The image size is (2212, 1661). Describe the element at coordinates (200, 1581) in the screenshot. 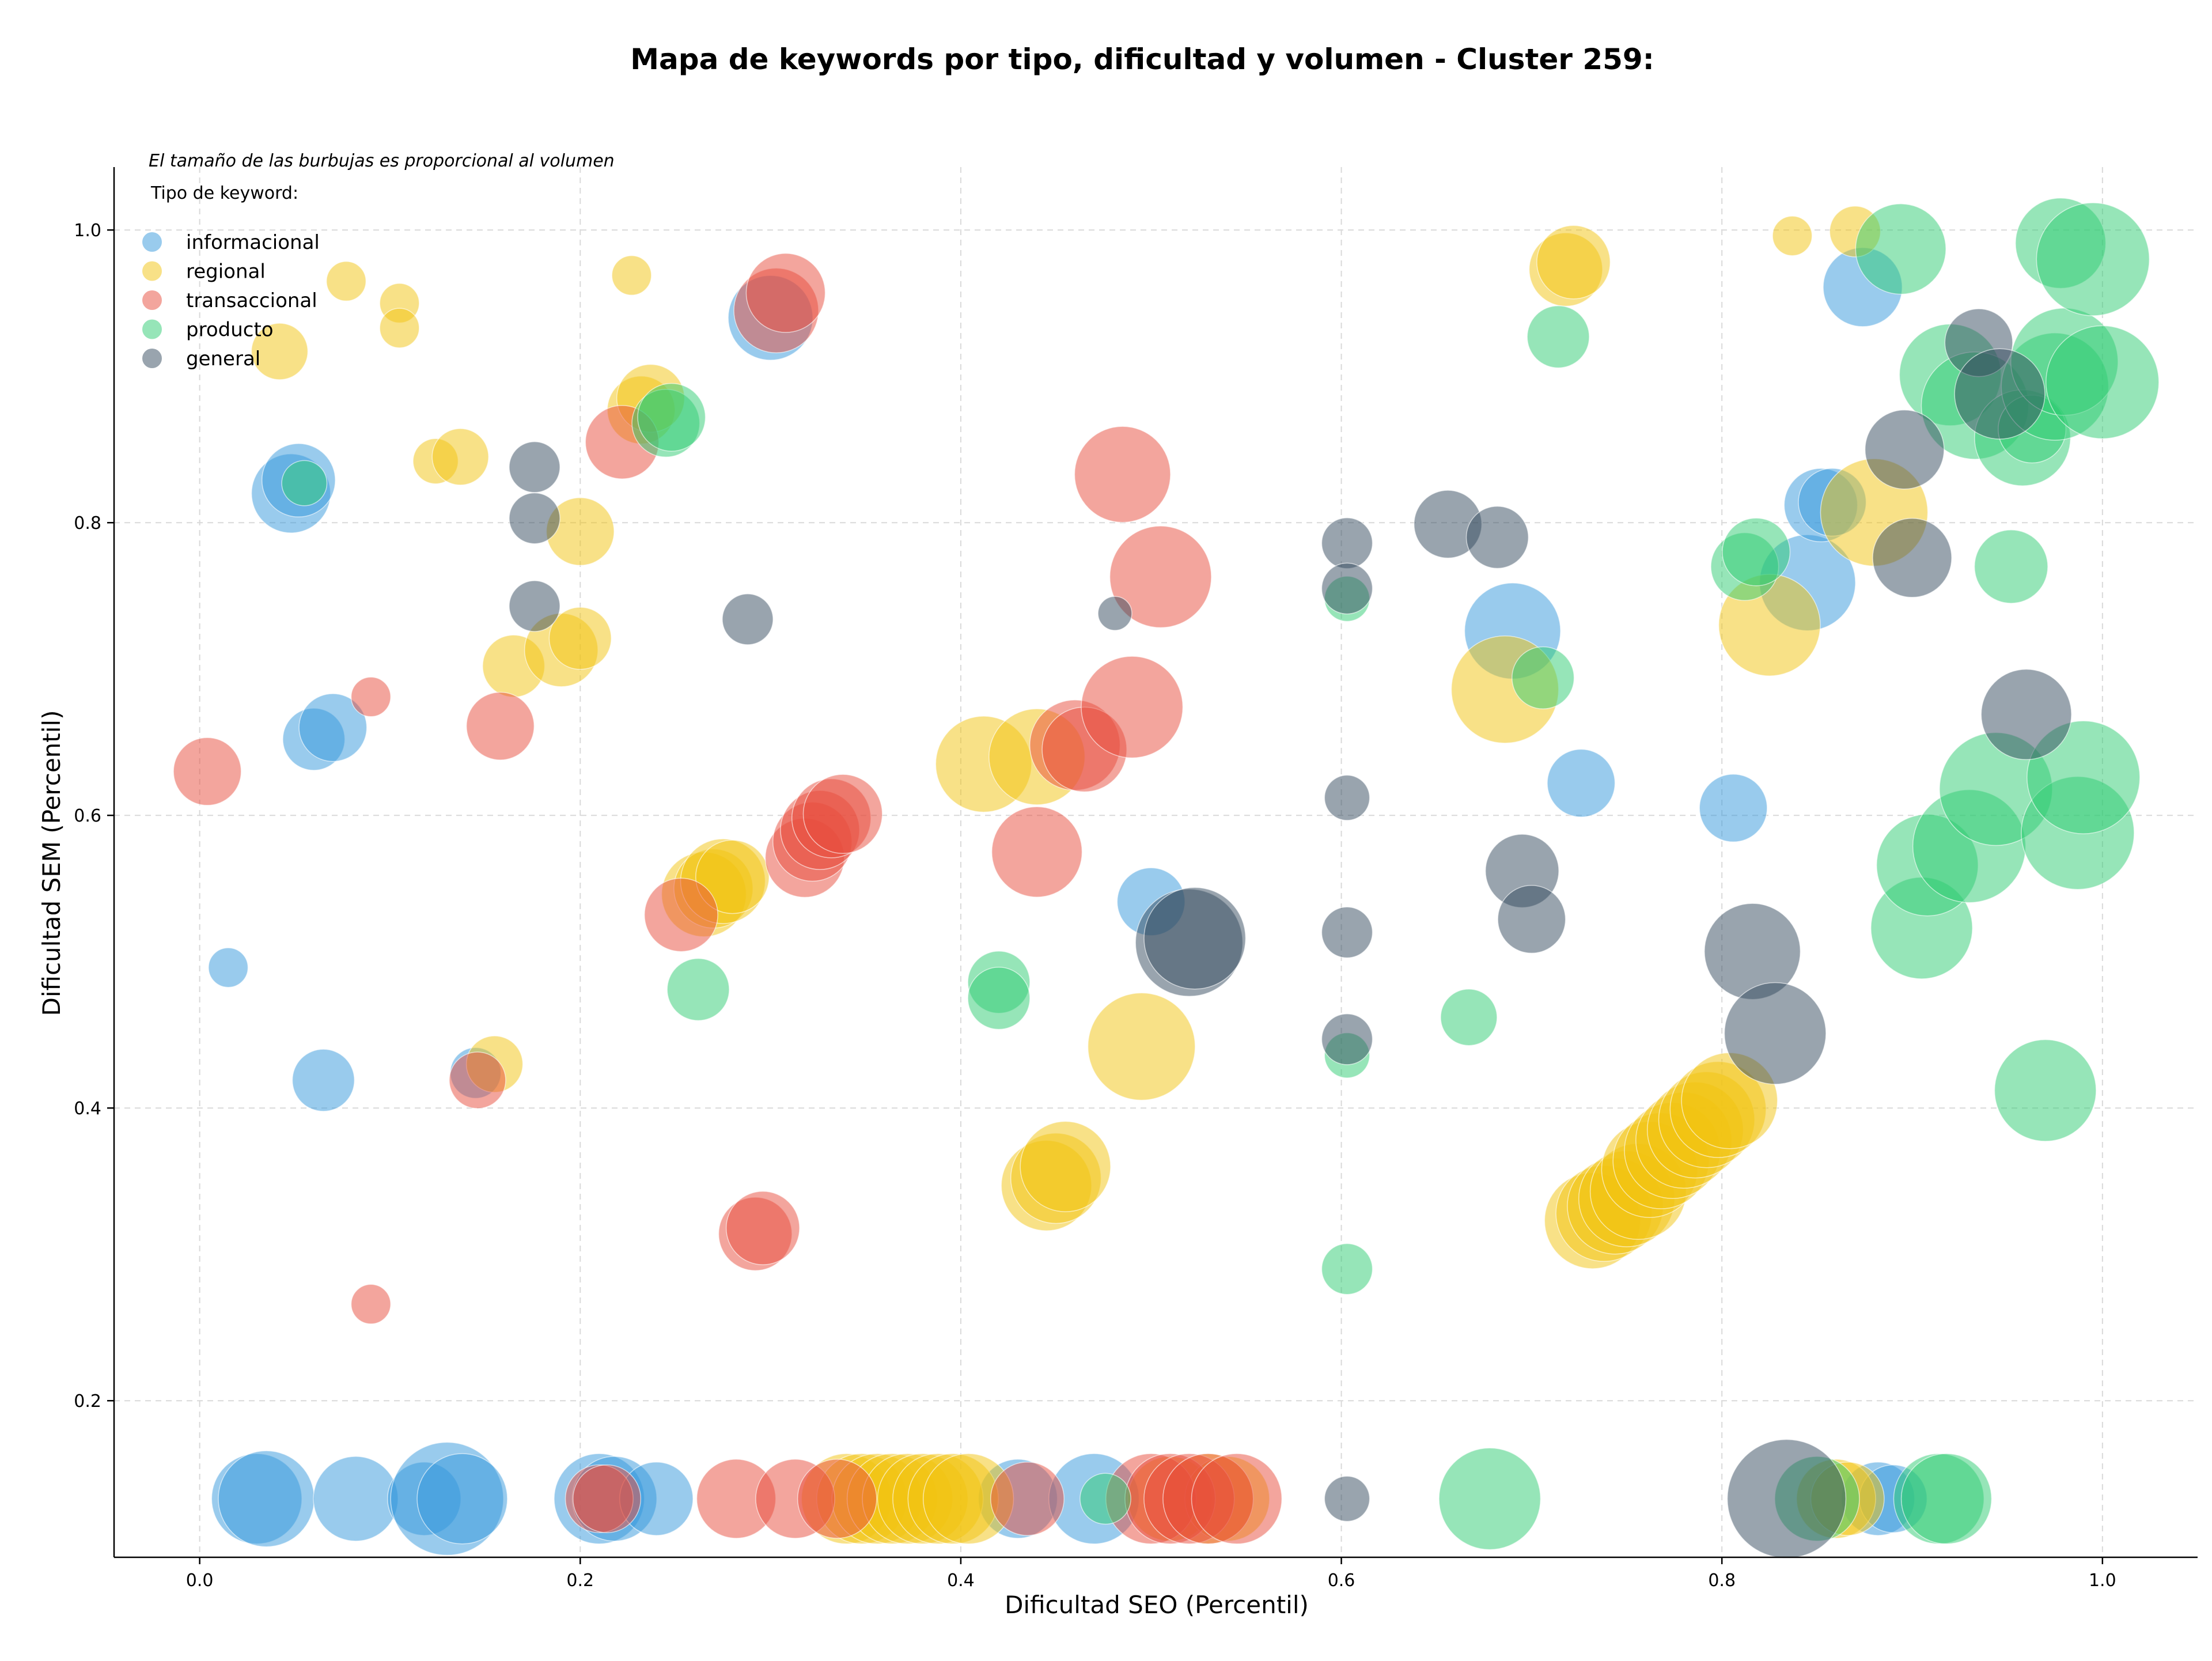

I see `x-tick-label: 0.0` at that location.